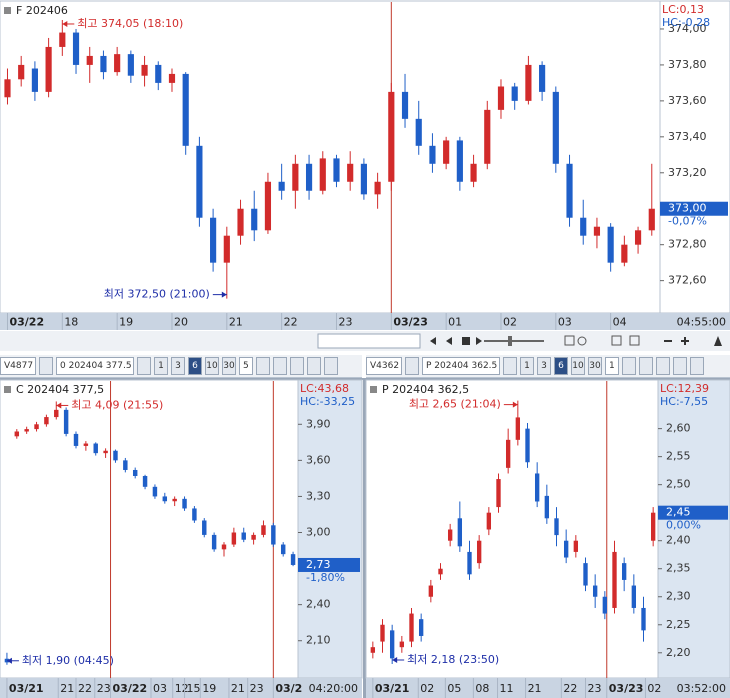 Image resolution: width=730 pixels, height=698 pixels. What do you see at coordinates (410, 322) in the screenshot?
I see `x-tick-label: 03/23` at bounding box center [410, 322].